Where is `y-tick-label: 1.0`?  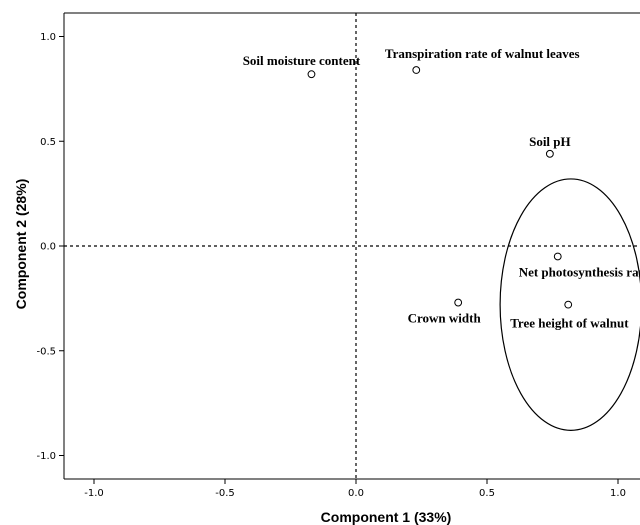
y-tick-label: 1.0 is located at coordinates (48, 37).